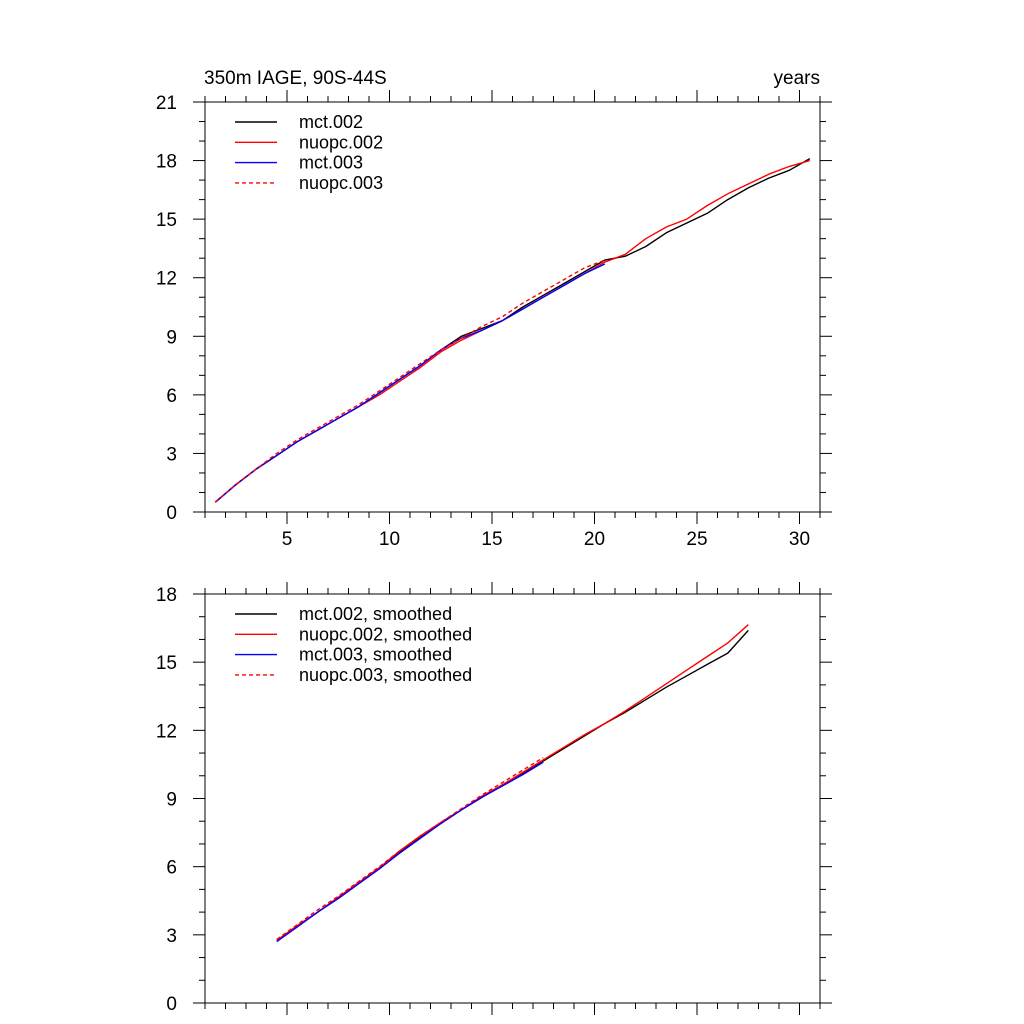 The height and width of the screenshot is (1024, 1024). What do you see at coordinates (375, 655) in the screenshot?
I see `legend-label: mct.003, smoothed` at bounding box center [375, 655].